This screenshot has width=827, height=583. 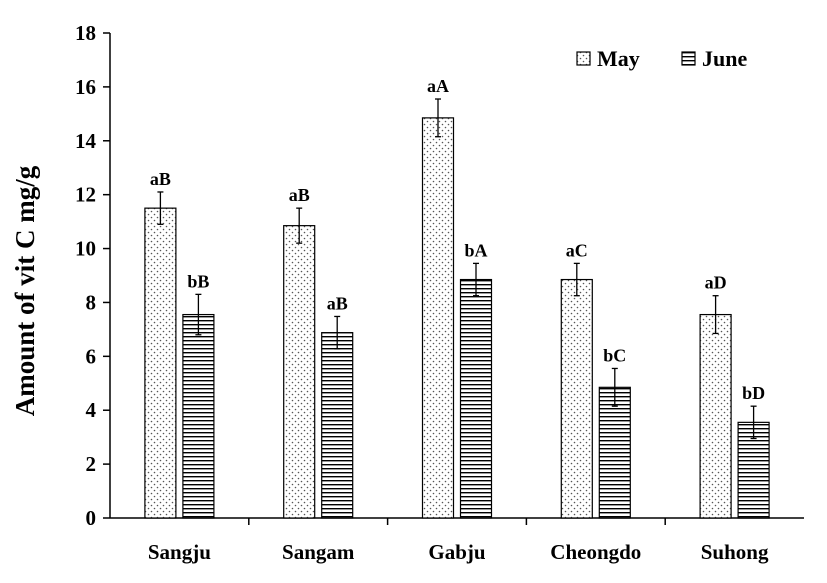 What do you see at coordinates (179, 552) in the screenshot?
I see `category-label: Sangju` at bounding box center [179, 552].